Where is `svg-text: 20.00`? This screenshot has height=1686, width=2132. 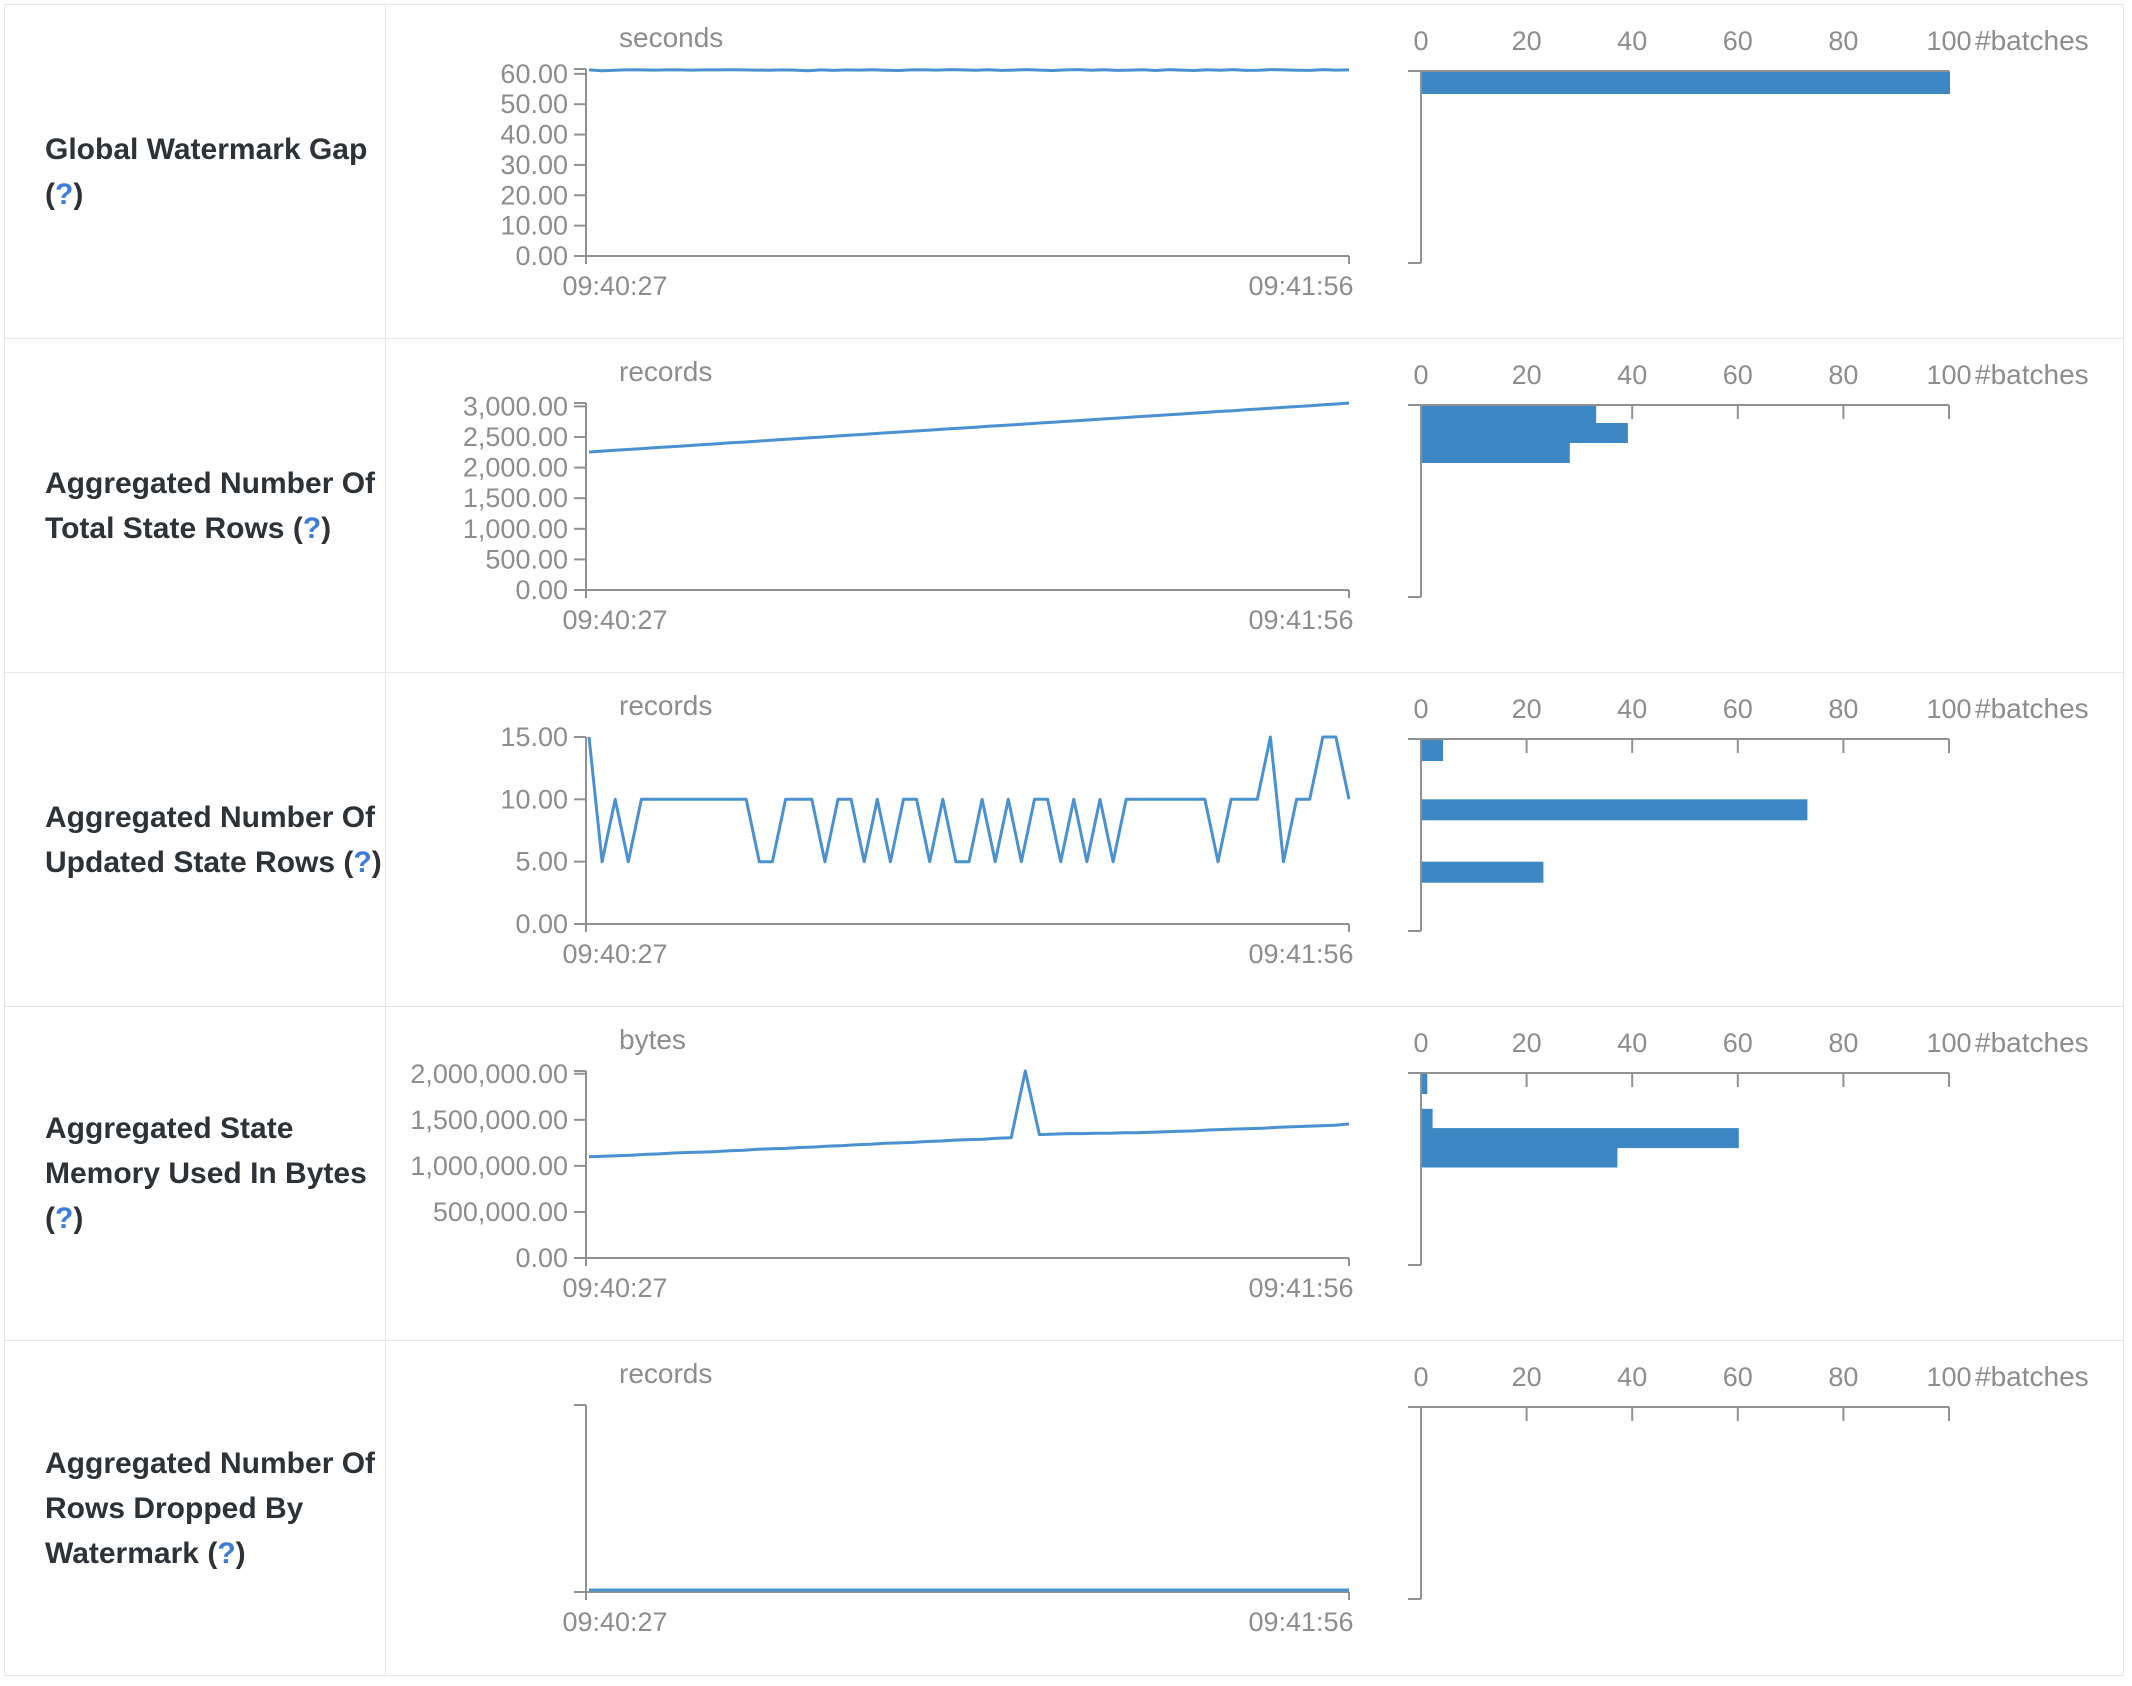
svg-text: 20.00 is located at coordinates (534, 195).